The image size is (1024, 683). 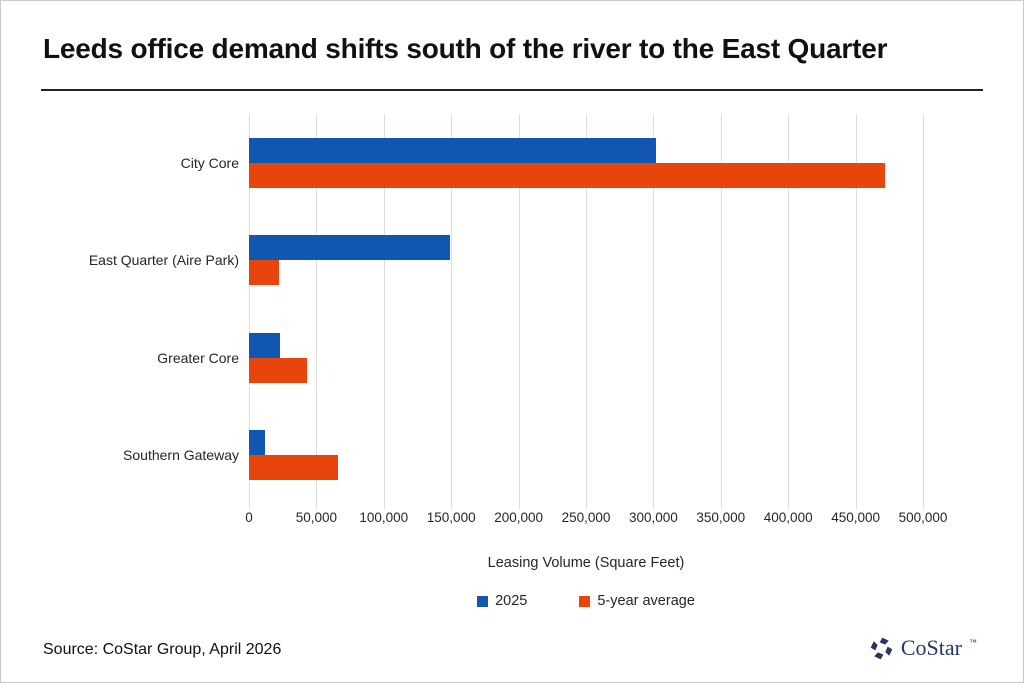 I want to click on x-tick-label: 50,000, so click(x=316, y=517).